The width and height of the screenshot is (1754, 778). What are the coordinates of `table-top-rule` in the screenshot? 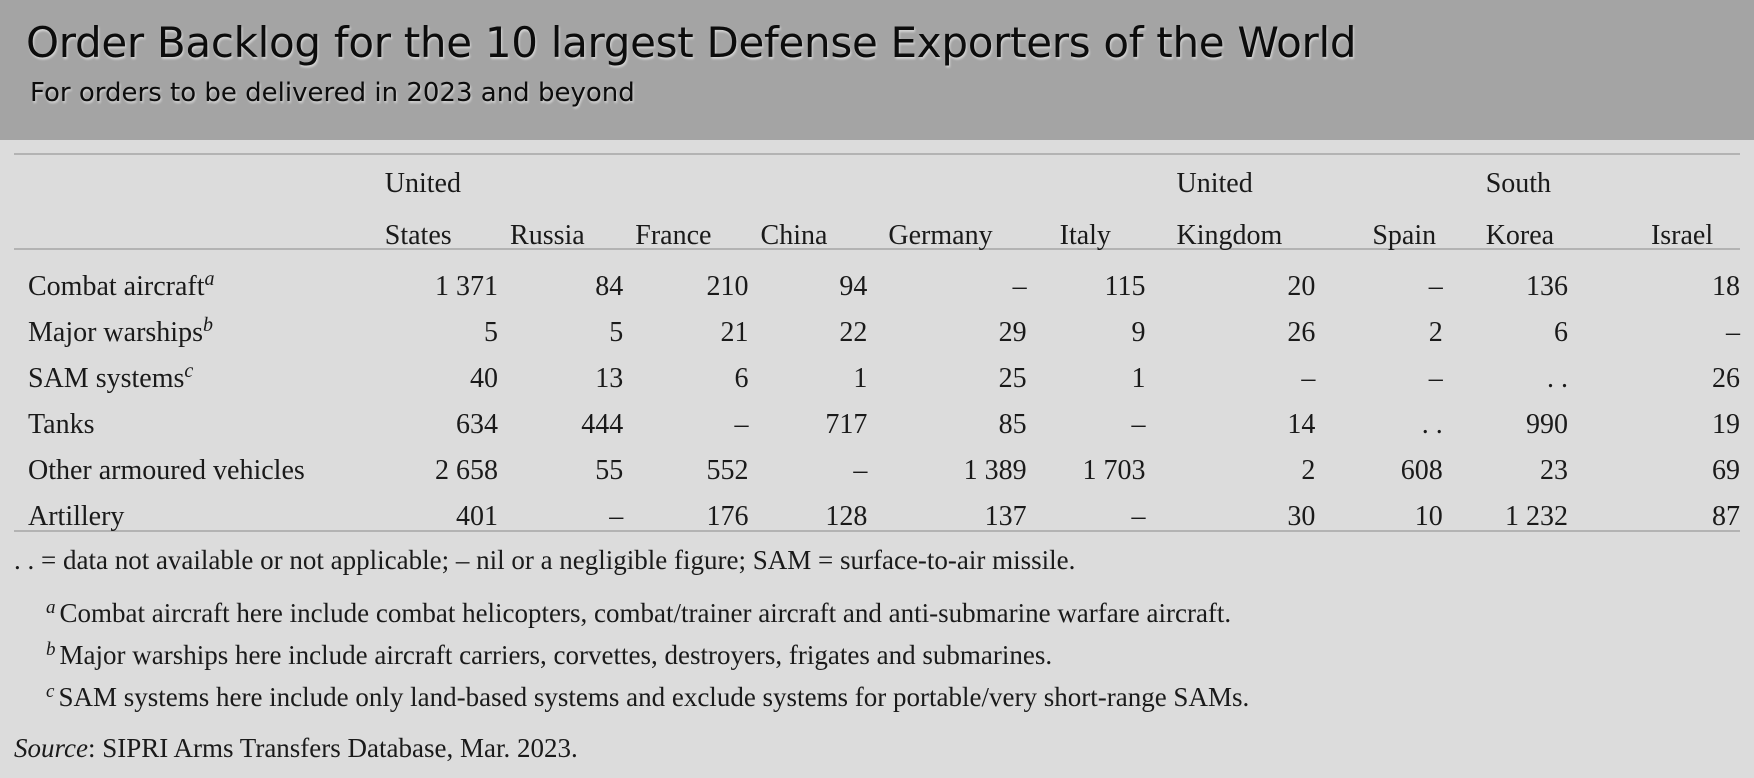 It's located at (877, 154).